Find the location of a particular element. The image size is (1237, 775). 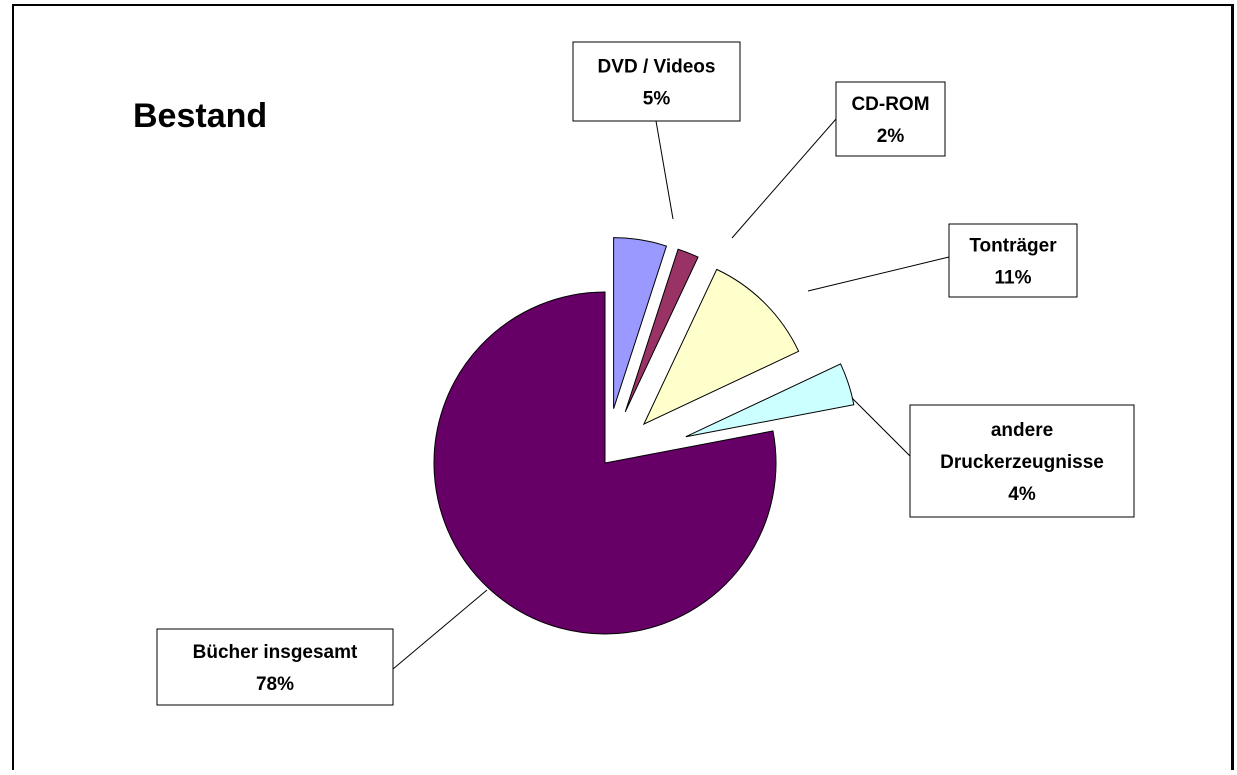

slice-label-box-4: Tonträger 11% is located at coordinates (1013, 260).